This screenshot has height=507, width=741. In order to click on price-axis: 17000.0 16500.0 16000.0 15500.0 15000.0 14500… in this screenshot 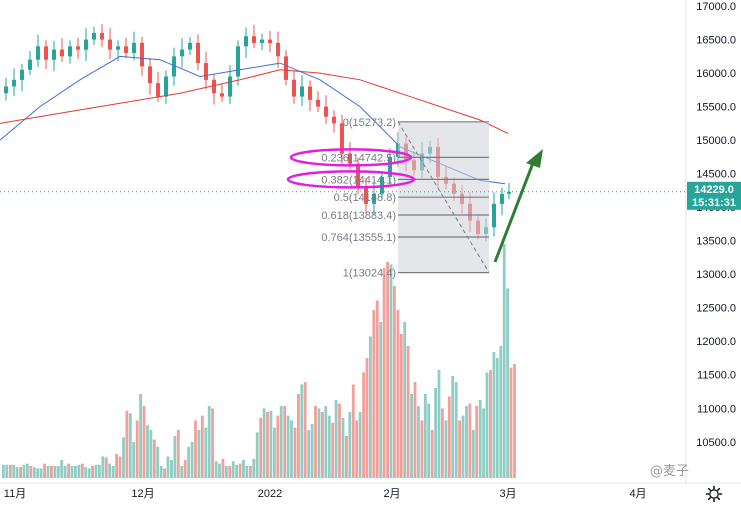, I will do `click(713, 241)`.